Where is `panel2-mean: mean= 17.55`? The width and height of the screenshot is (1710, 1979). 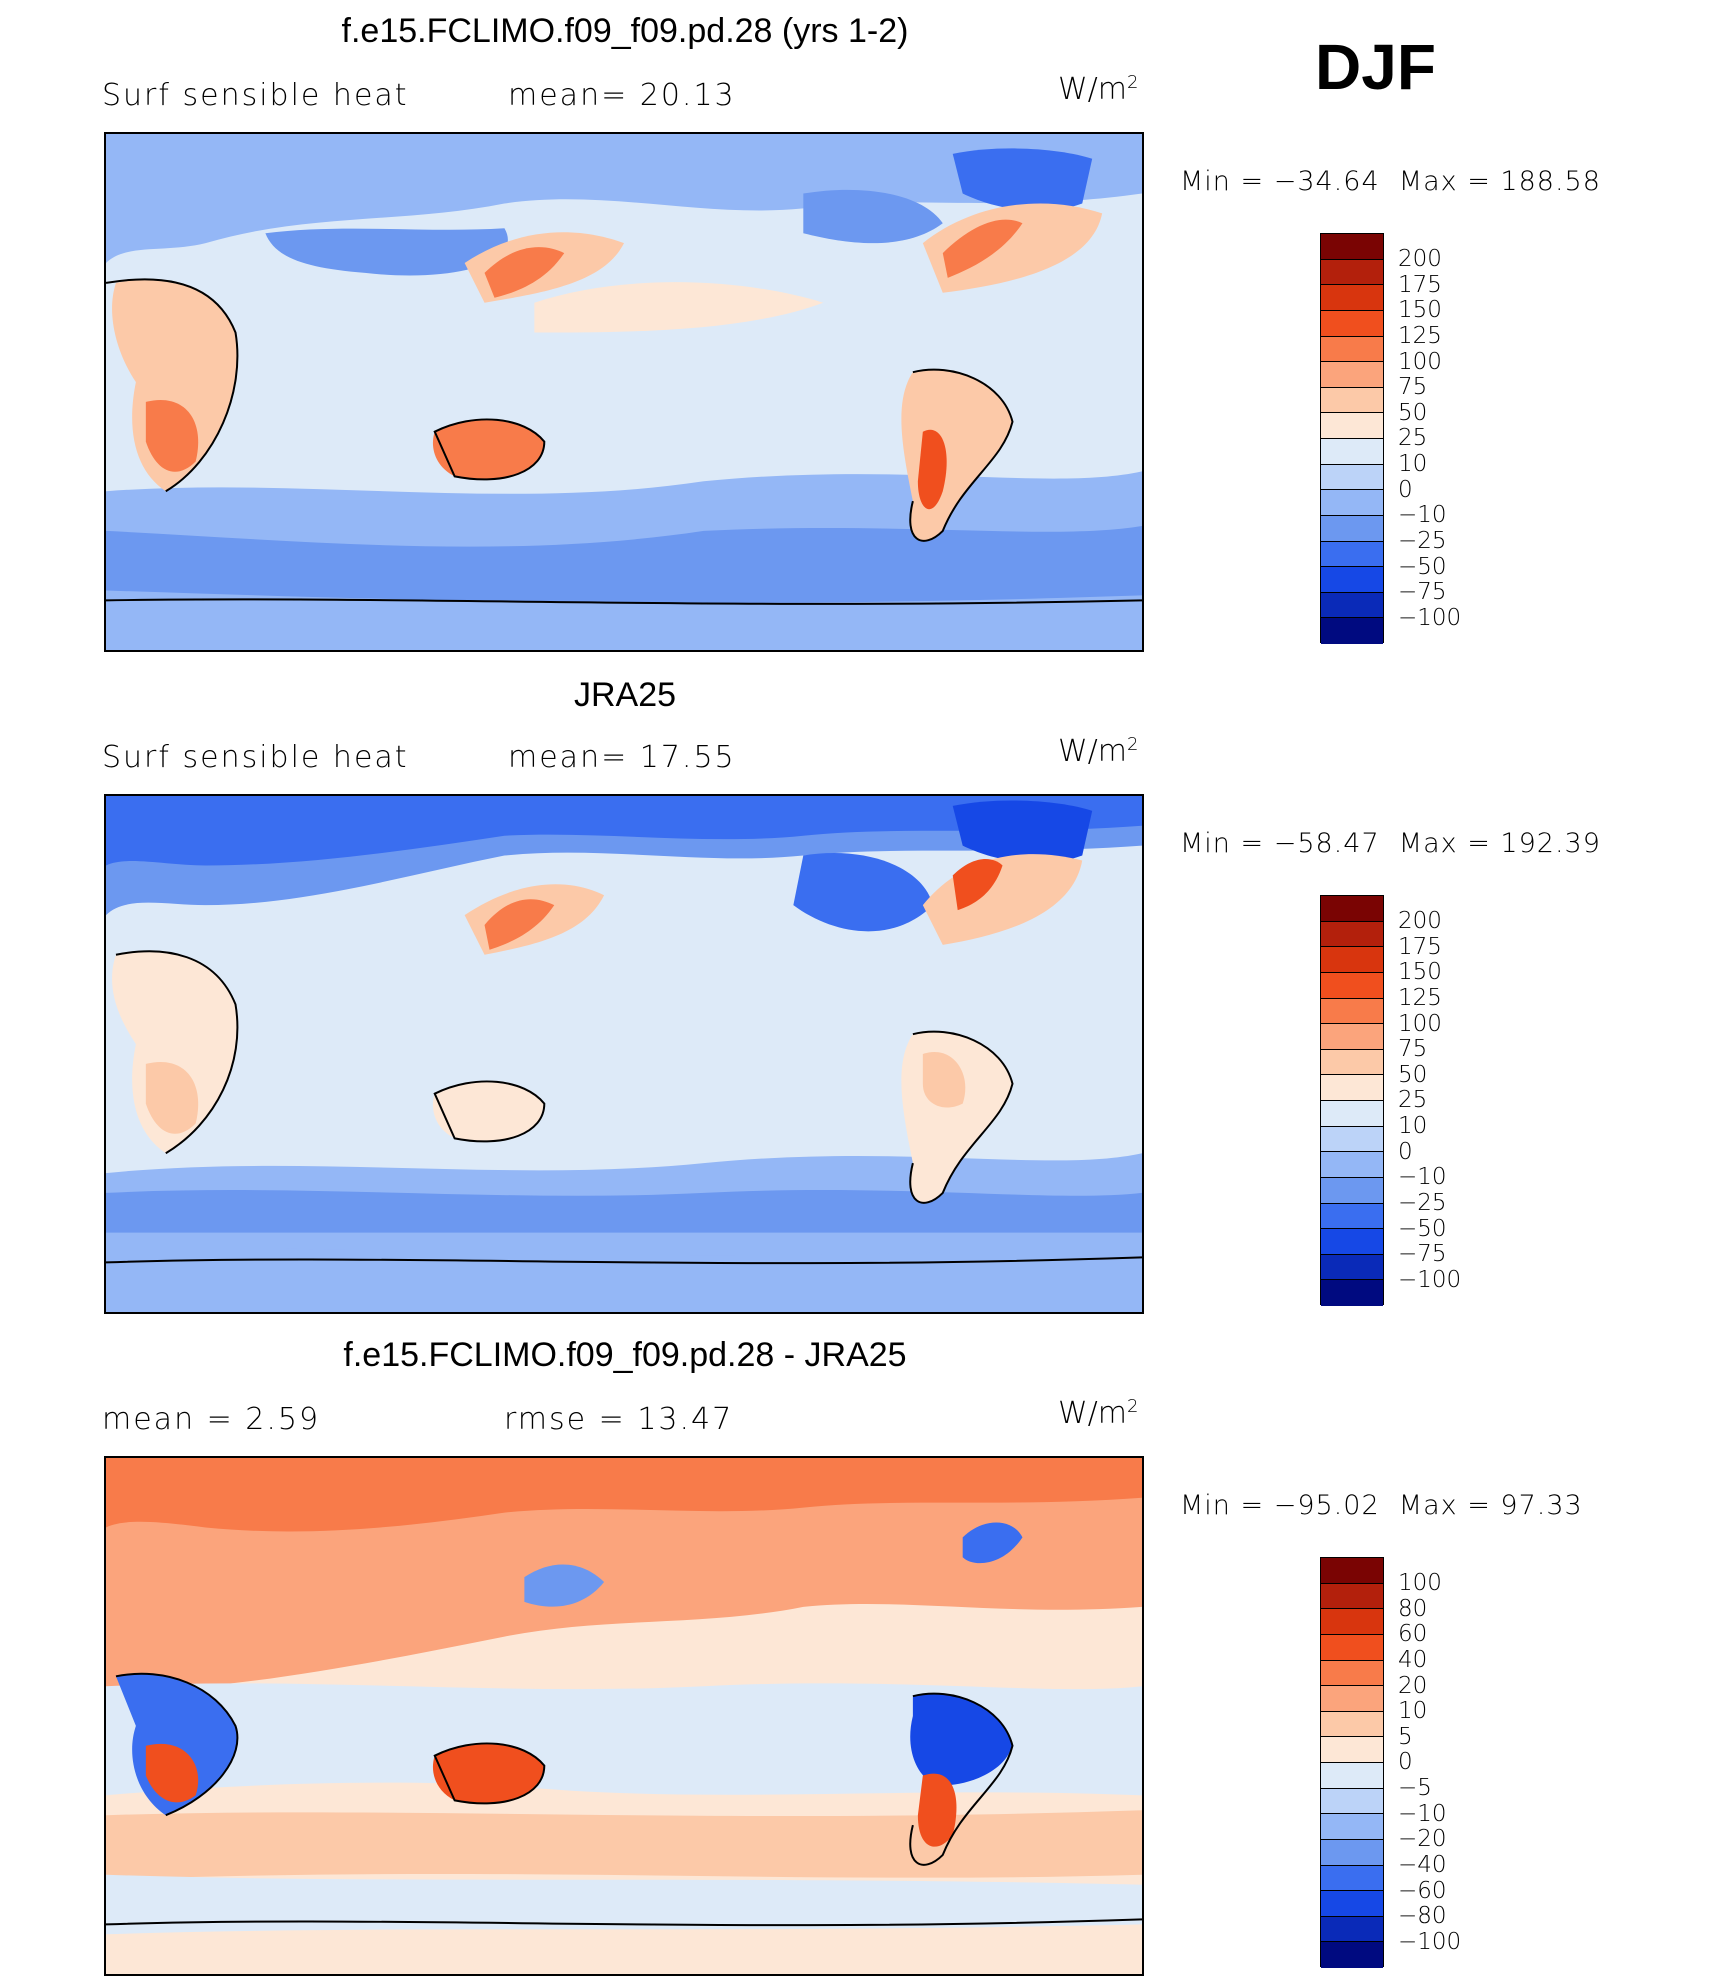 panel2-mean: mean= 17.55 is located at coordinates (622, 757).